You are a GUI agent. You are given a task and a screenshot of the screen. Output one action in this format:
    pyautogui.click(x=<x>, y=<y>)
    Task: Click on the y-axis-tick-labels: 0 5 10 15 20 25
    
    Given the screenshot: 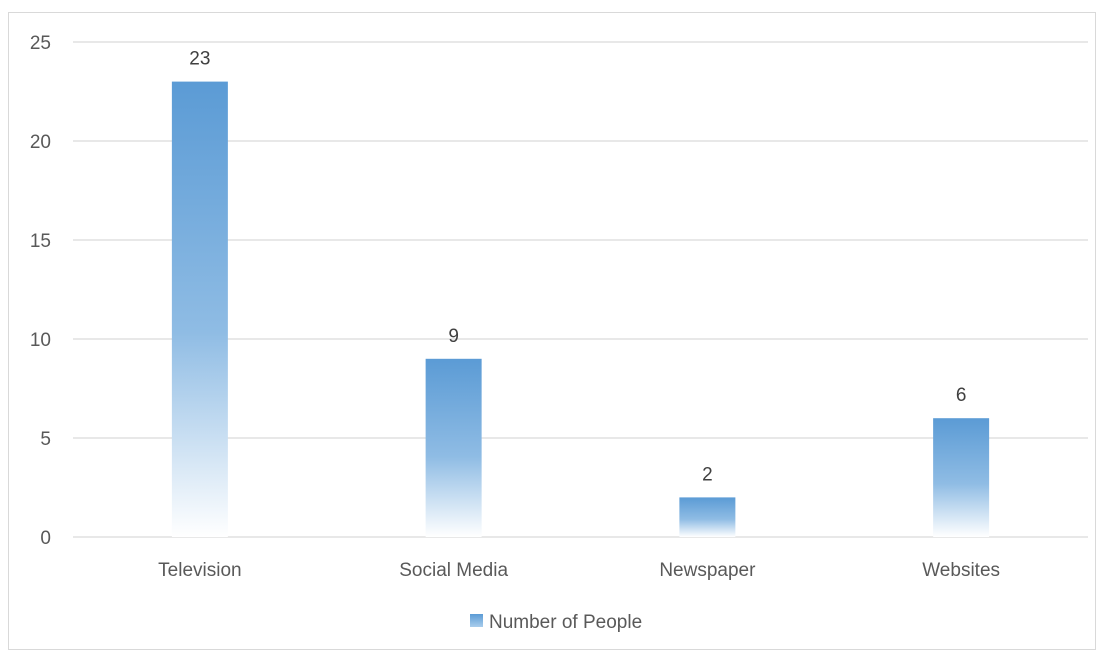 What is the action you would take?
    pyautogui.click(x=40, y=291)
    